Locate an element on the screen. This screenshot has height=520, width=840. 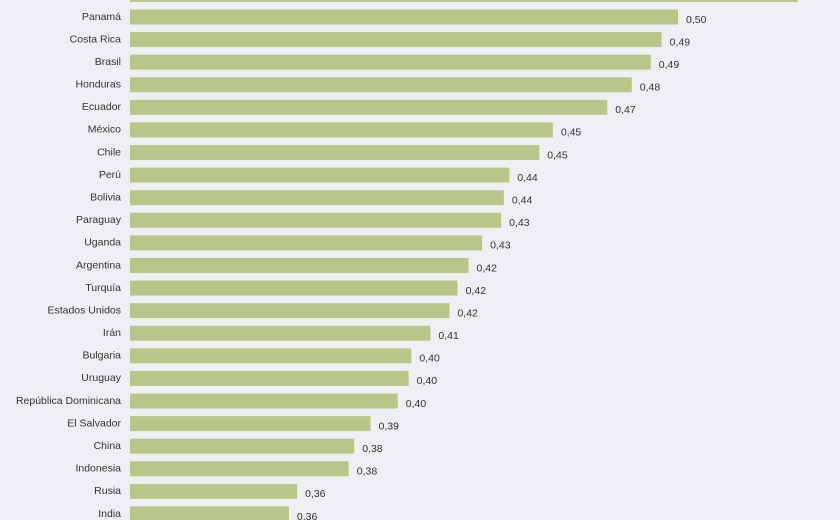
category-label: Ecuador is located at coordinates (102, 107).